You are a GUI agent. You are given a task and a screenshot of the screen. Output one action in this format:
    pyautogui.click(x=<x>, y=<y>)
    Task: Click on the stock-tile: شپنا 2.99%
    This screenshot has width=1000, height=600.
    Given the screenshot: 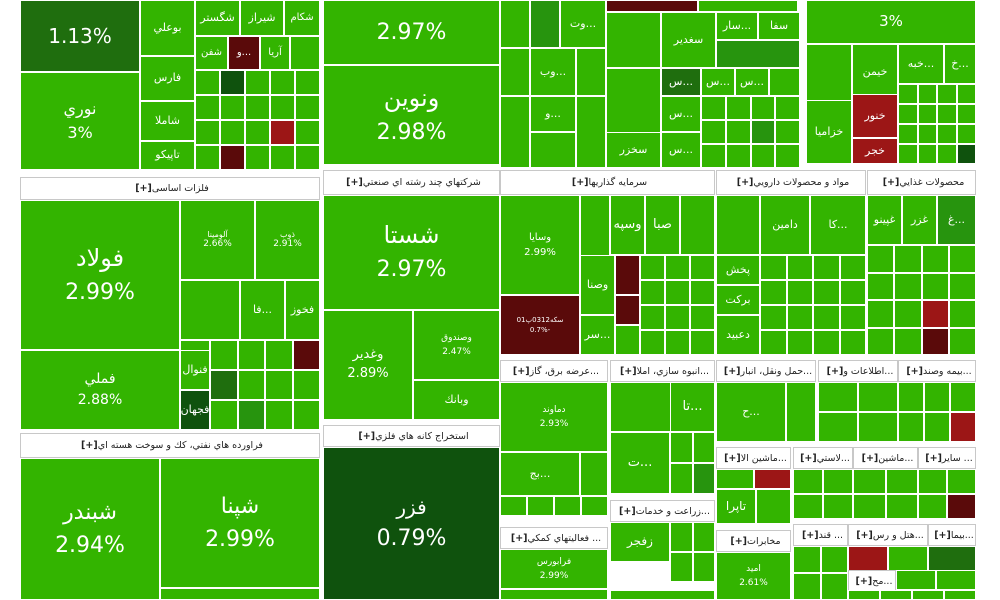 What is the action you would take?
    pyautogui.click(x=240, y=523)
    